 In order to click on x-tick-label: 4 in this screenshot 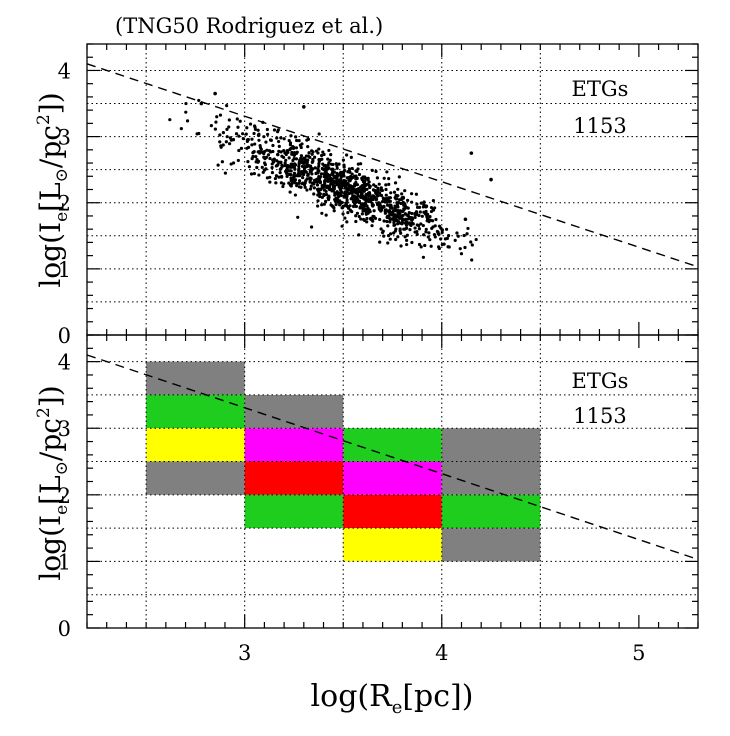, I will do `click(441, 653)`.